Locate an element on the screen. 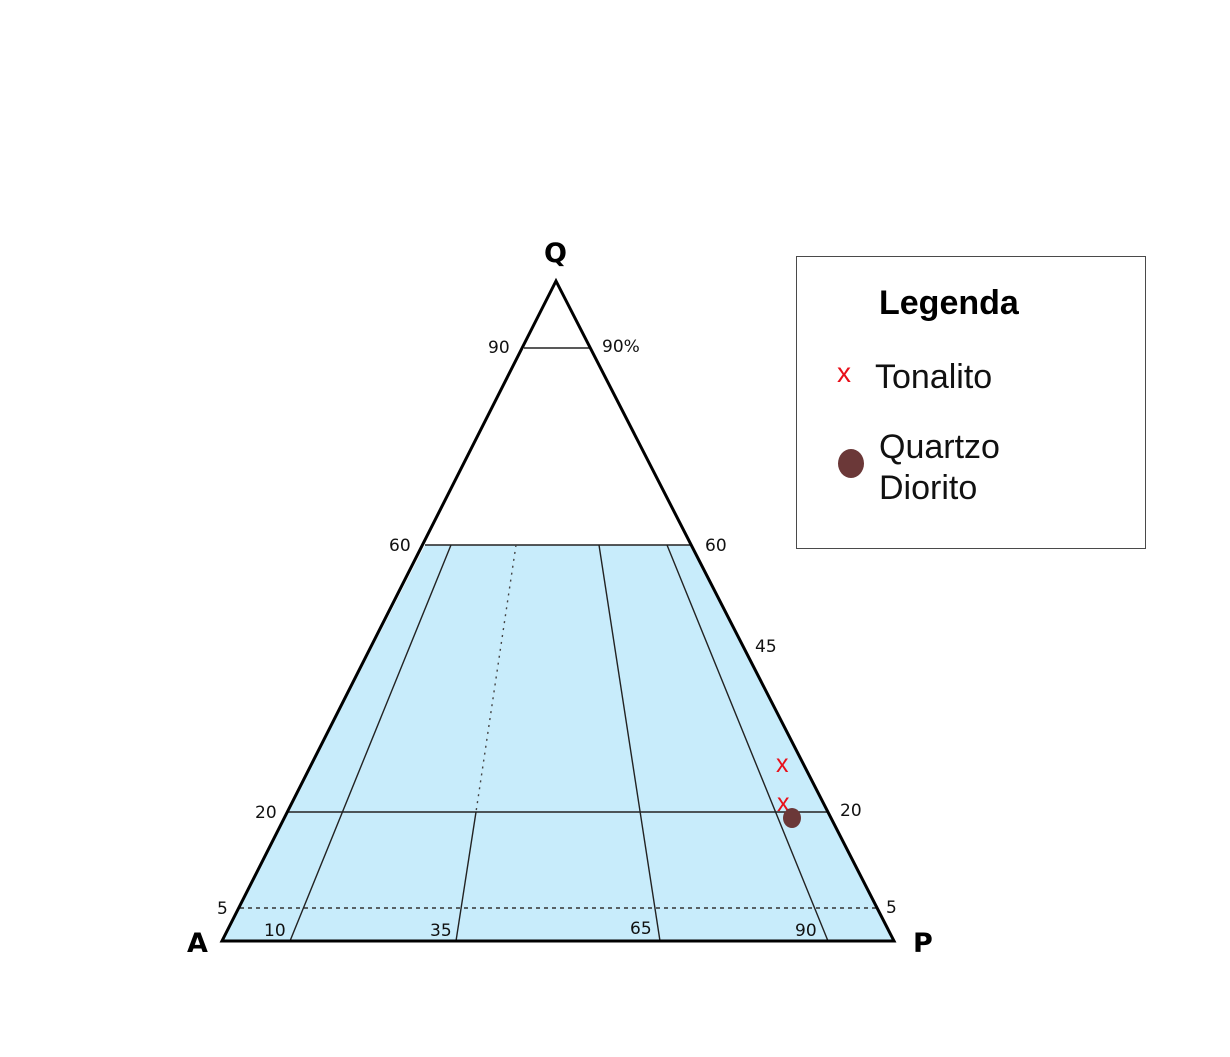 This screenshot has height=1057, width=1230. right-label-90: 90% is located at coordinates (621, 347).